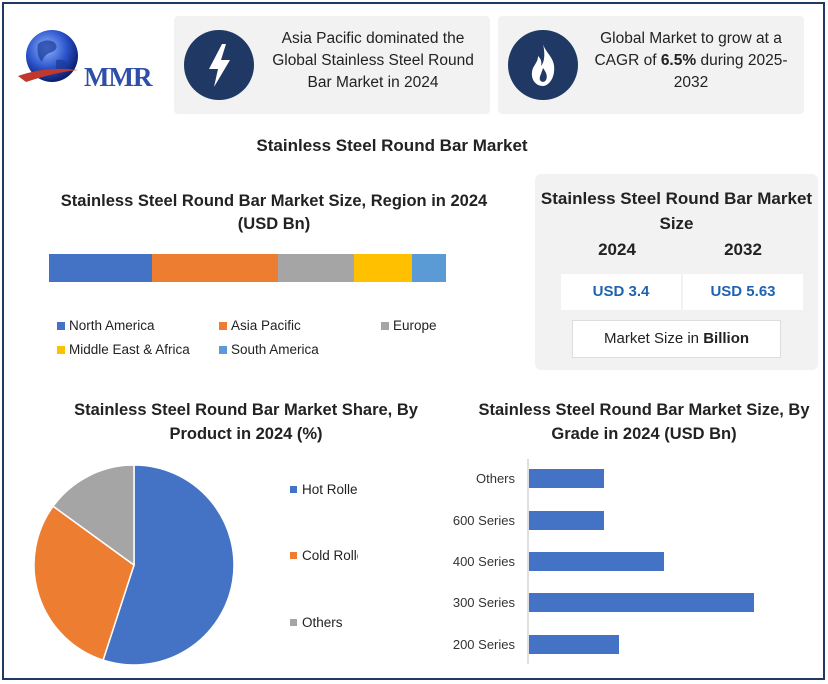 This screenshot has width=828, height=684. What do you see at coordinates (484, 561) in the screenshot?
I see `tick-label-400-series: 400 Series` at bounding box center [484, 561].